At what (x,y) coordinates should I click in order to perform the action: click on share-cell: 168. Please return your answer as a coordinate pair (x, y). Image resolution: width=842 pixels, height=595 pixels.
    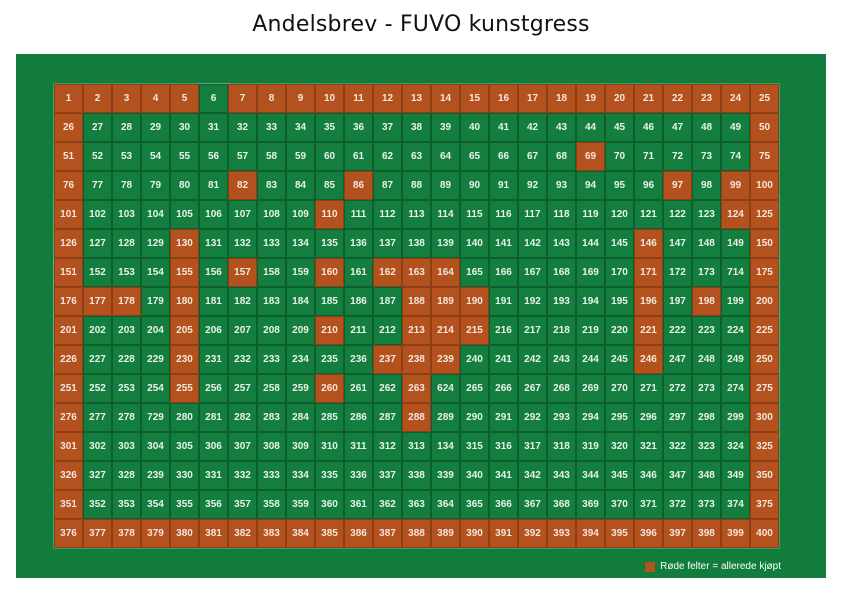
    Looking at the image, I should click on (561, 272).